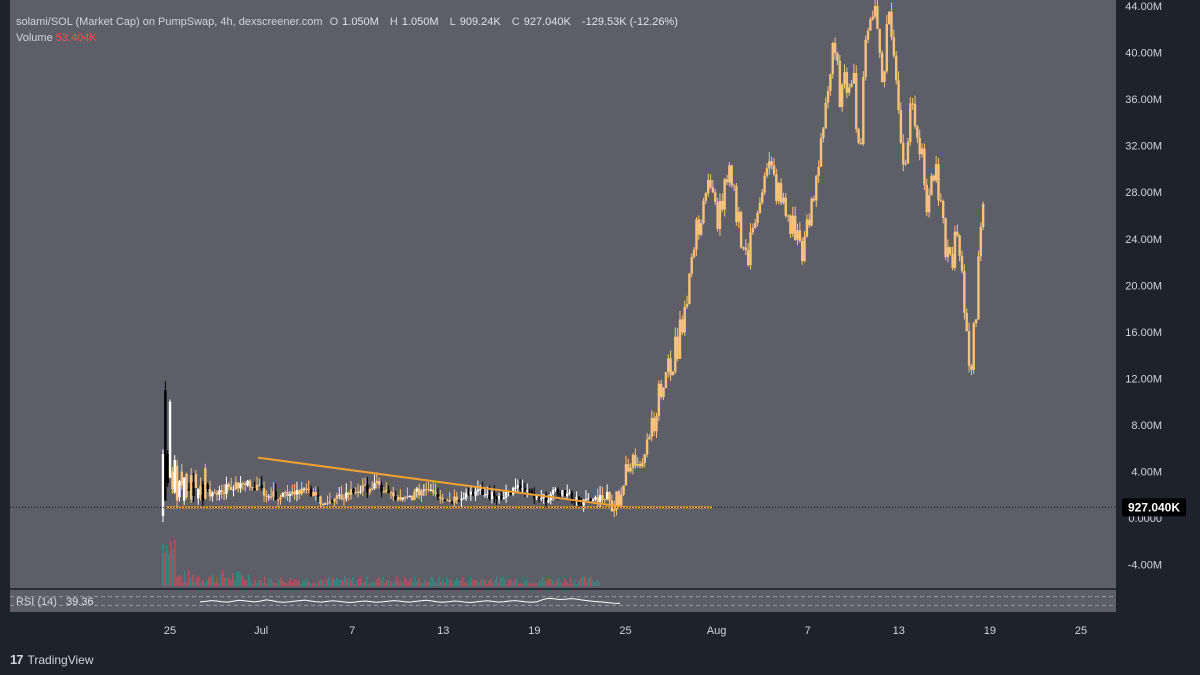 This screenshot has height=675, width=1200. Describe the element at coordinates (34, 38) in the screenshot. I see `volume-label: Volume` at that location.